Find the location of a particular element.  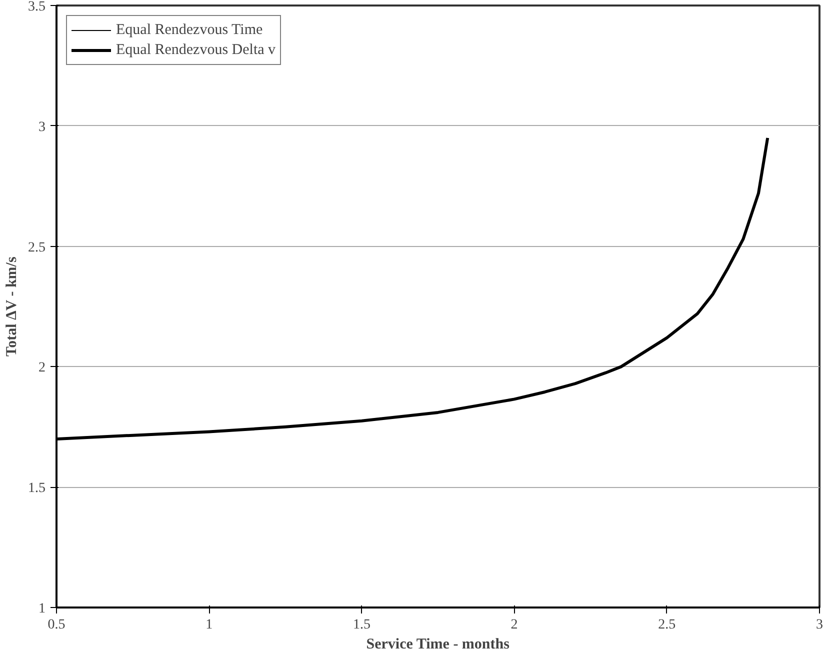

x-tick-label: 1.5 is located at coordinates (361, 625).